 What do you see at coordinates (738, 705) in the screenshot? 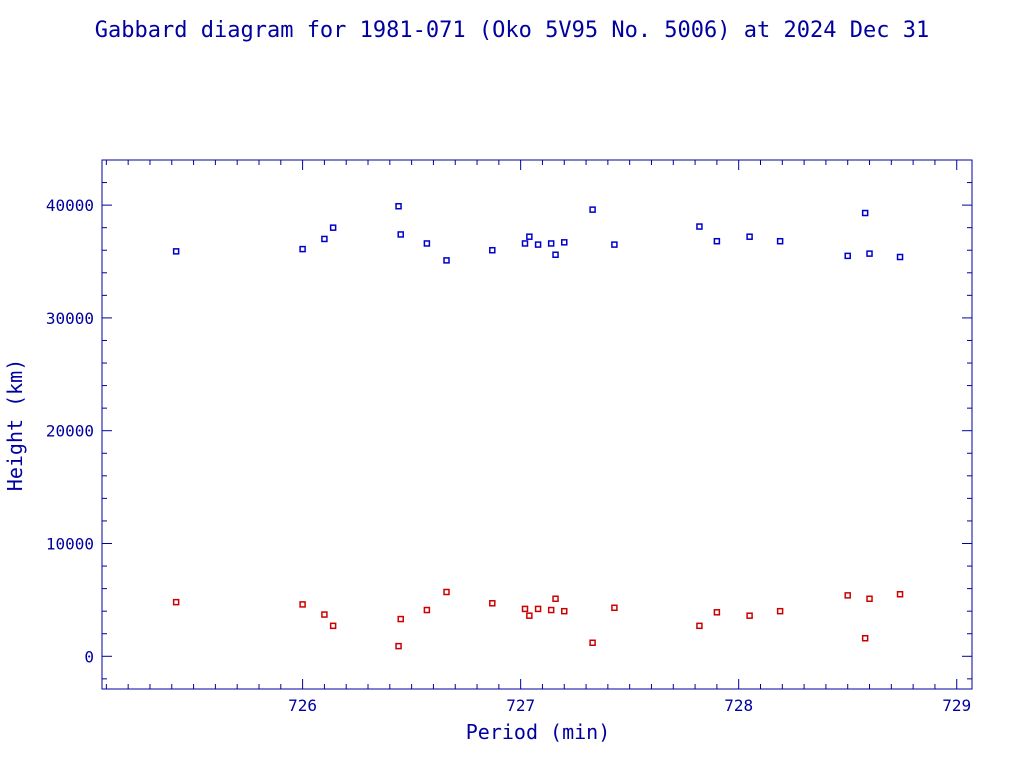
I see `x-tick-label: 728` at bounding box center [738, 705].